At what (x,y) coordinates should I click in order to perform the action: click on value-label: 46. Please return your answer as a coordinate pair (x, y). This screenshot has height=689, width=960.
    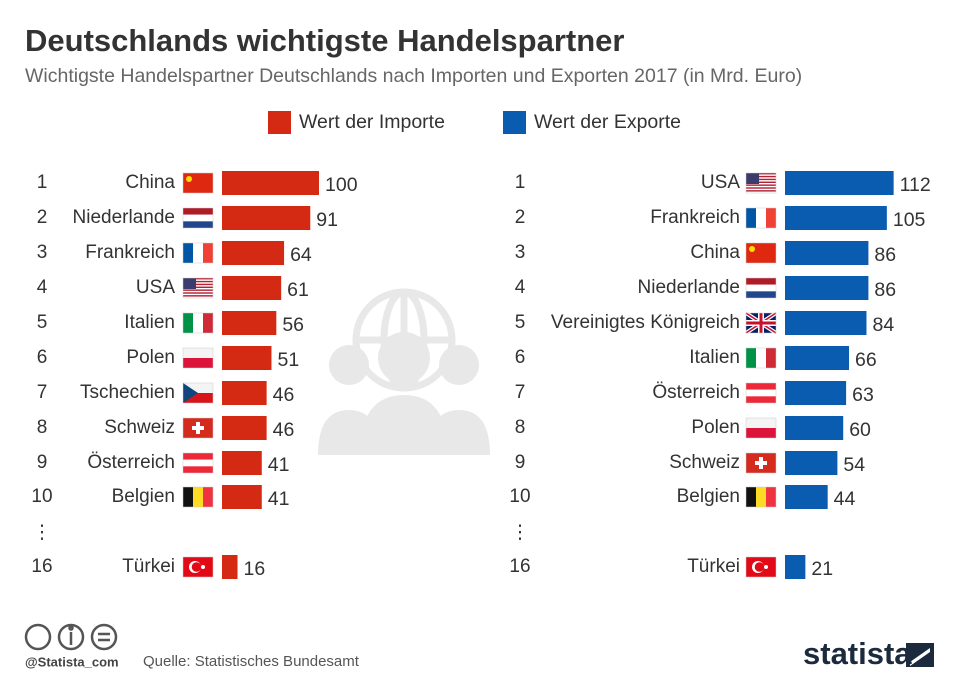
    Looking at the image, I should click on (284, 430).